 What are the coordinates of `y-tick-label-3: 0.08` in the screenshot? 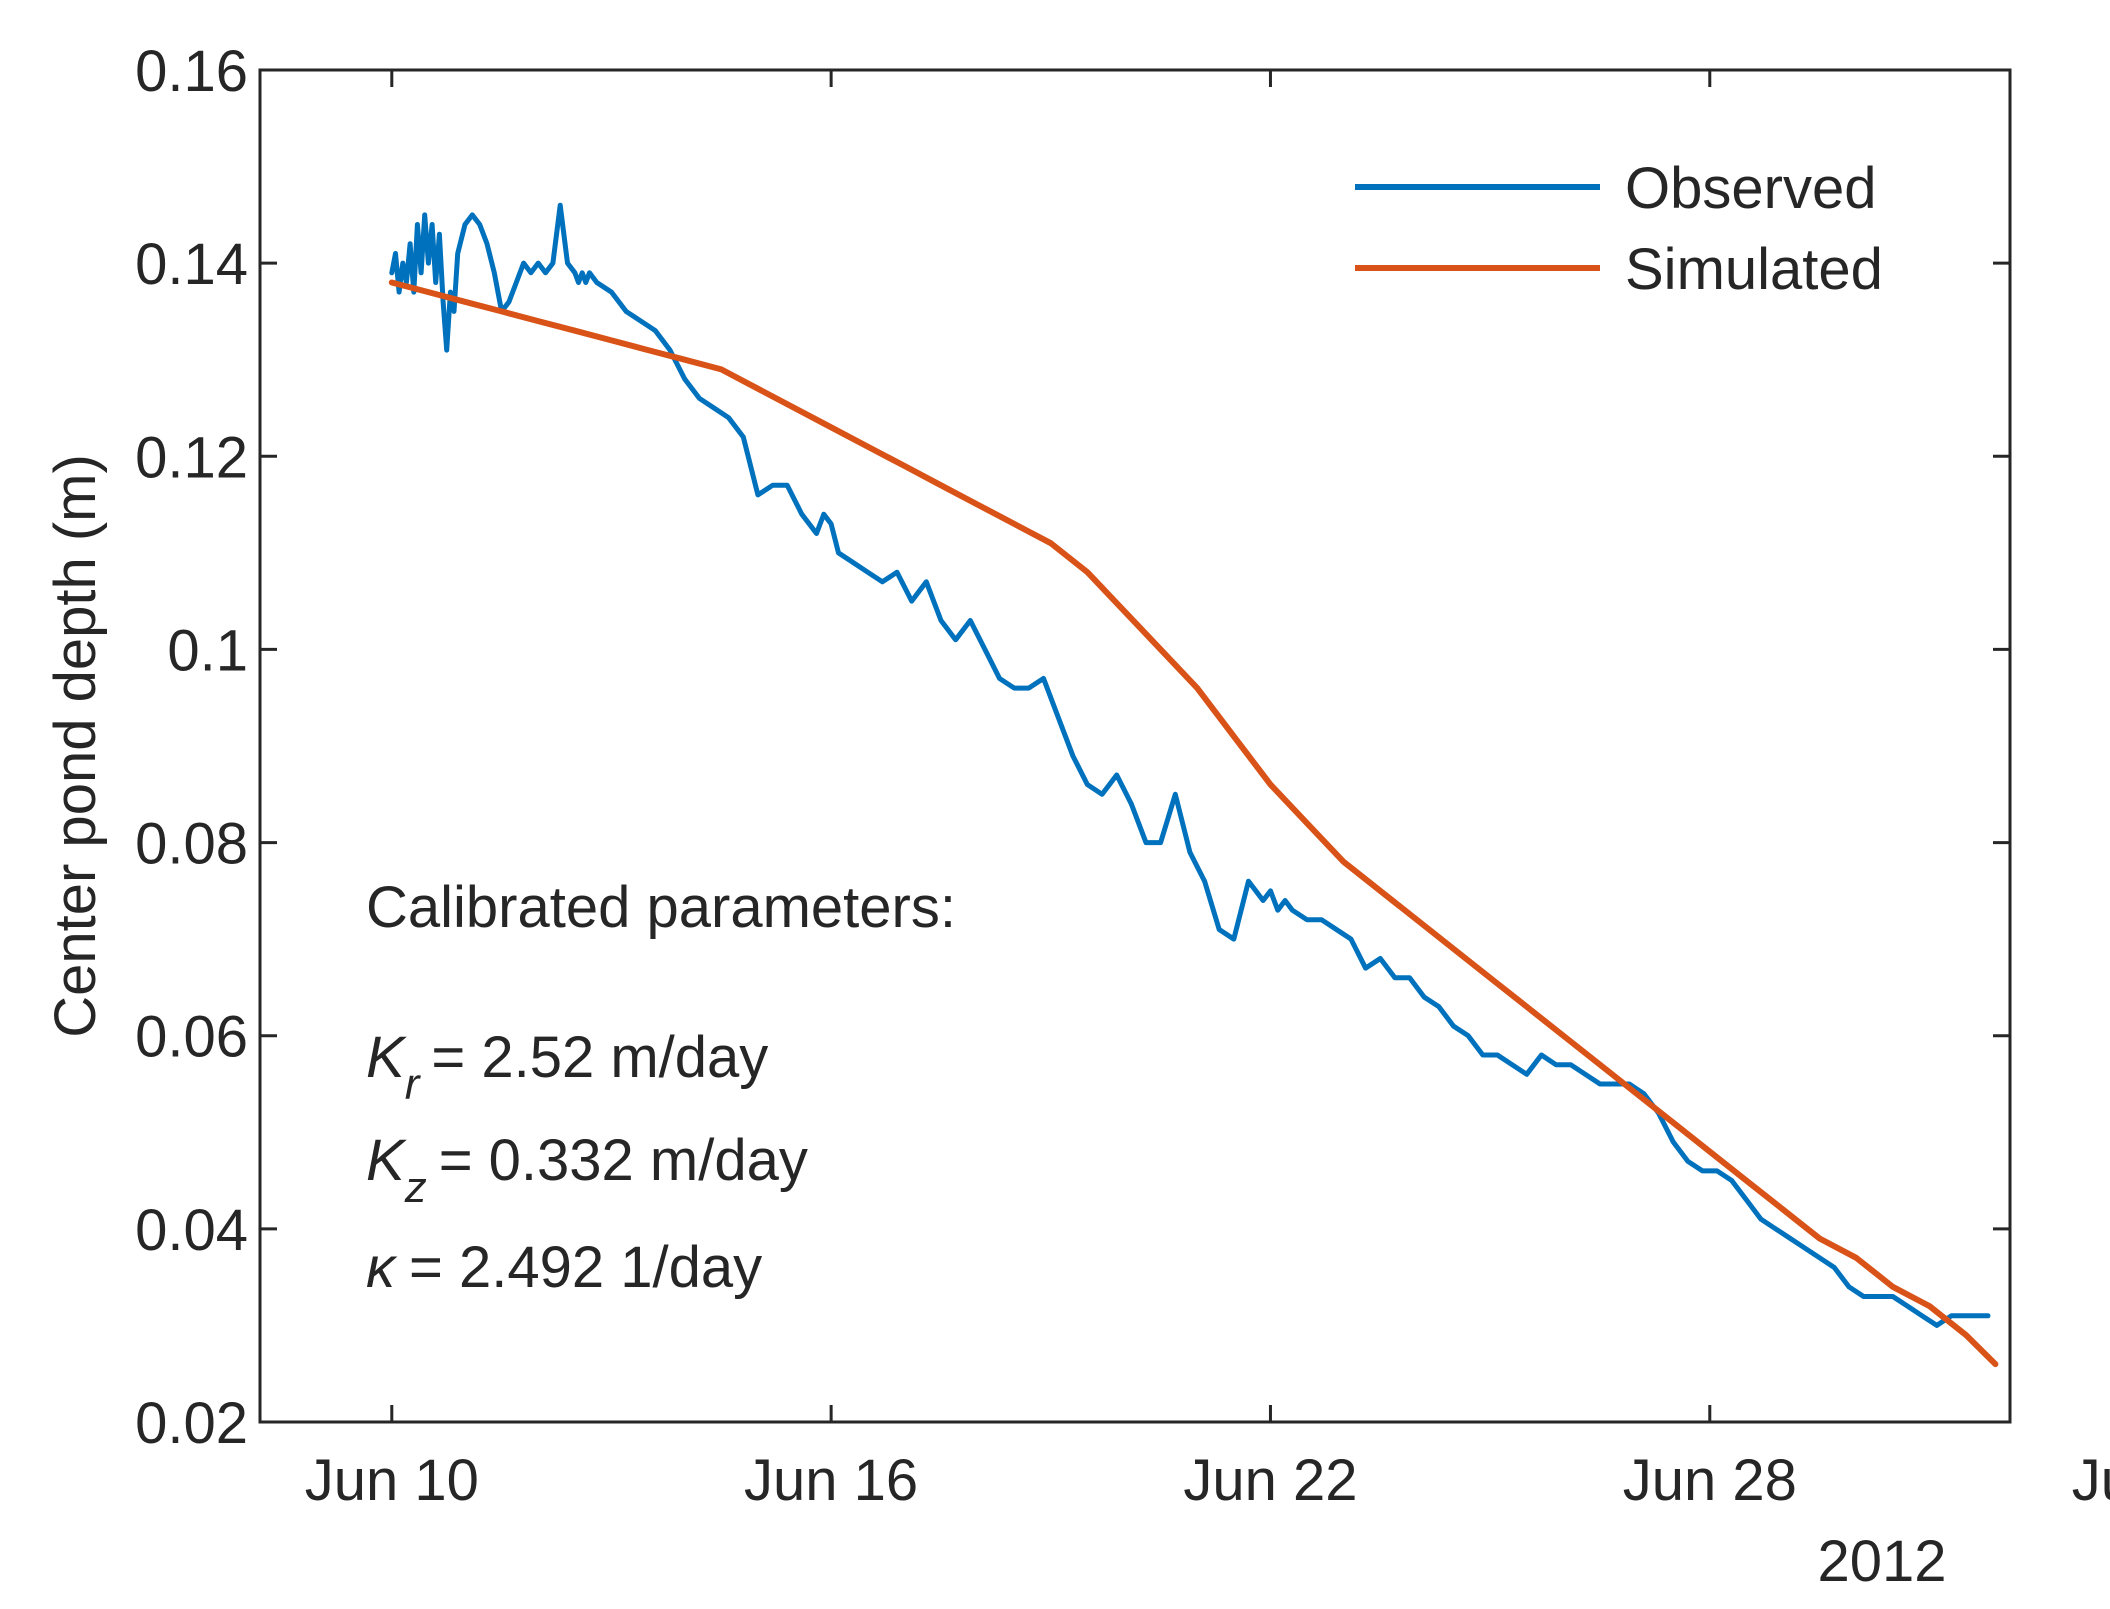 It's located at (191, 844).